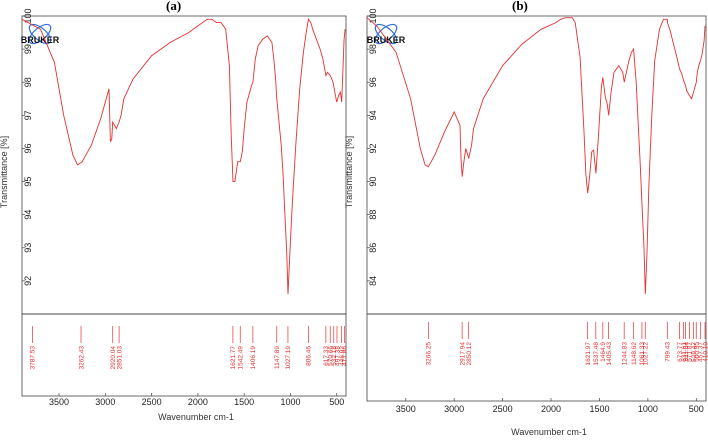 This screenshot has height=441, width=708. I want to click on y-tick-label: 86, so click(373, 248).